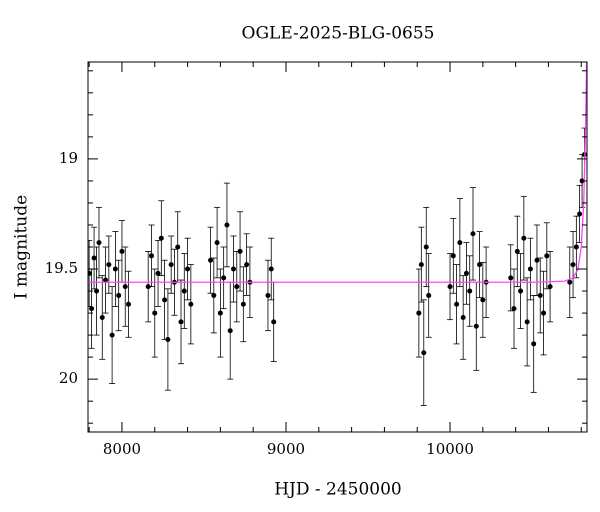 The height and width of the screenshot is (512, 600). I want to click on y-tick-label: 19.5, so click(61, 268).